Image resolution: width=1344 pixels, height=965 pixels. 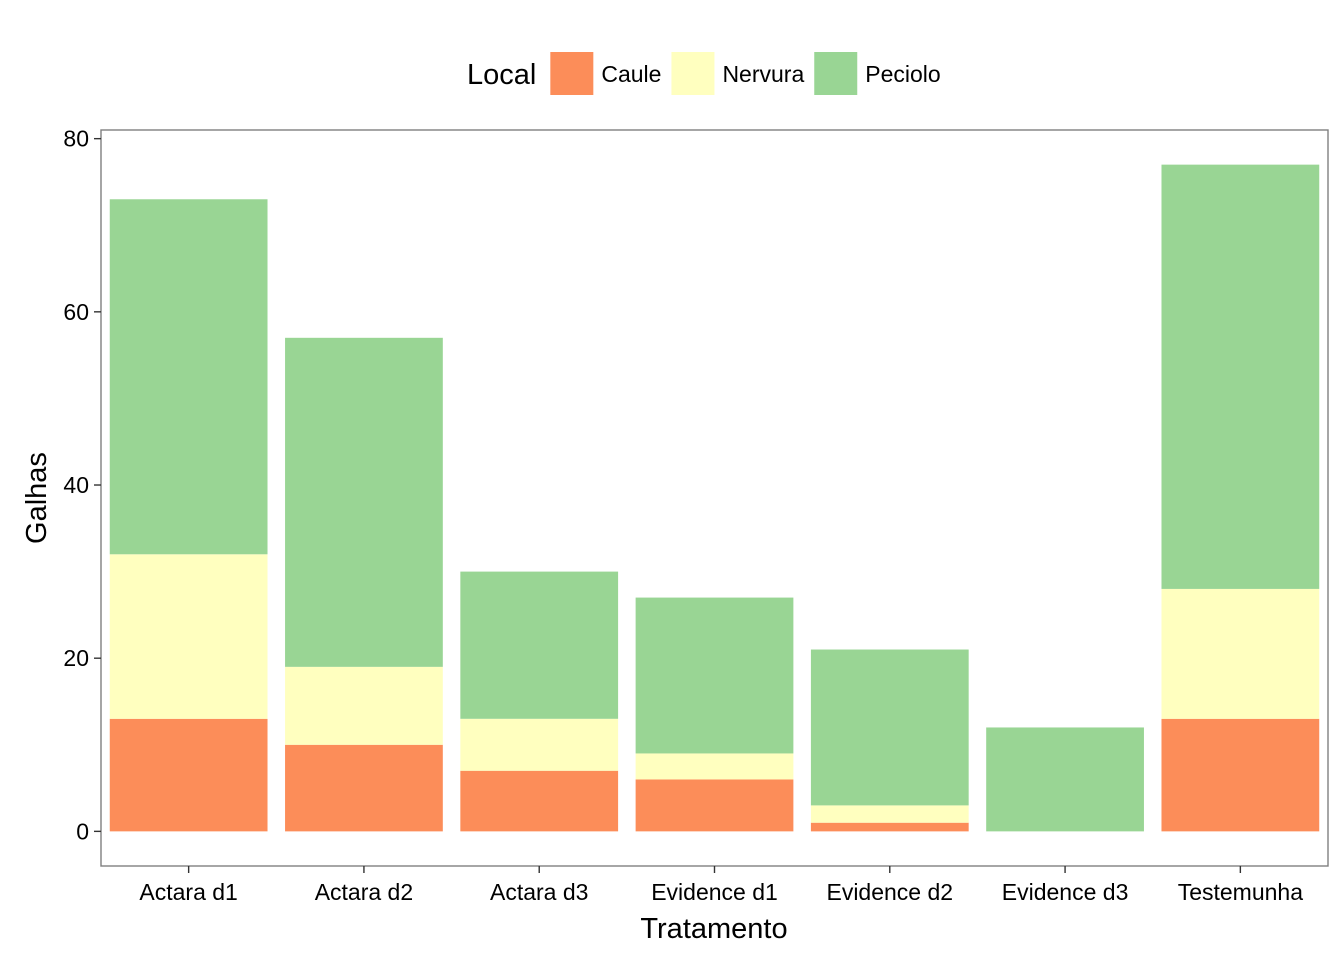 What do you see at coordinates (889, 892) in the screenshot?
I see `x-tick-label: Evidence d2` at bounding box center [889, 892].